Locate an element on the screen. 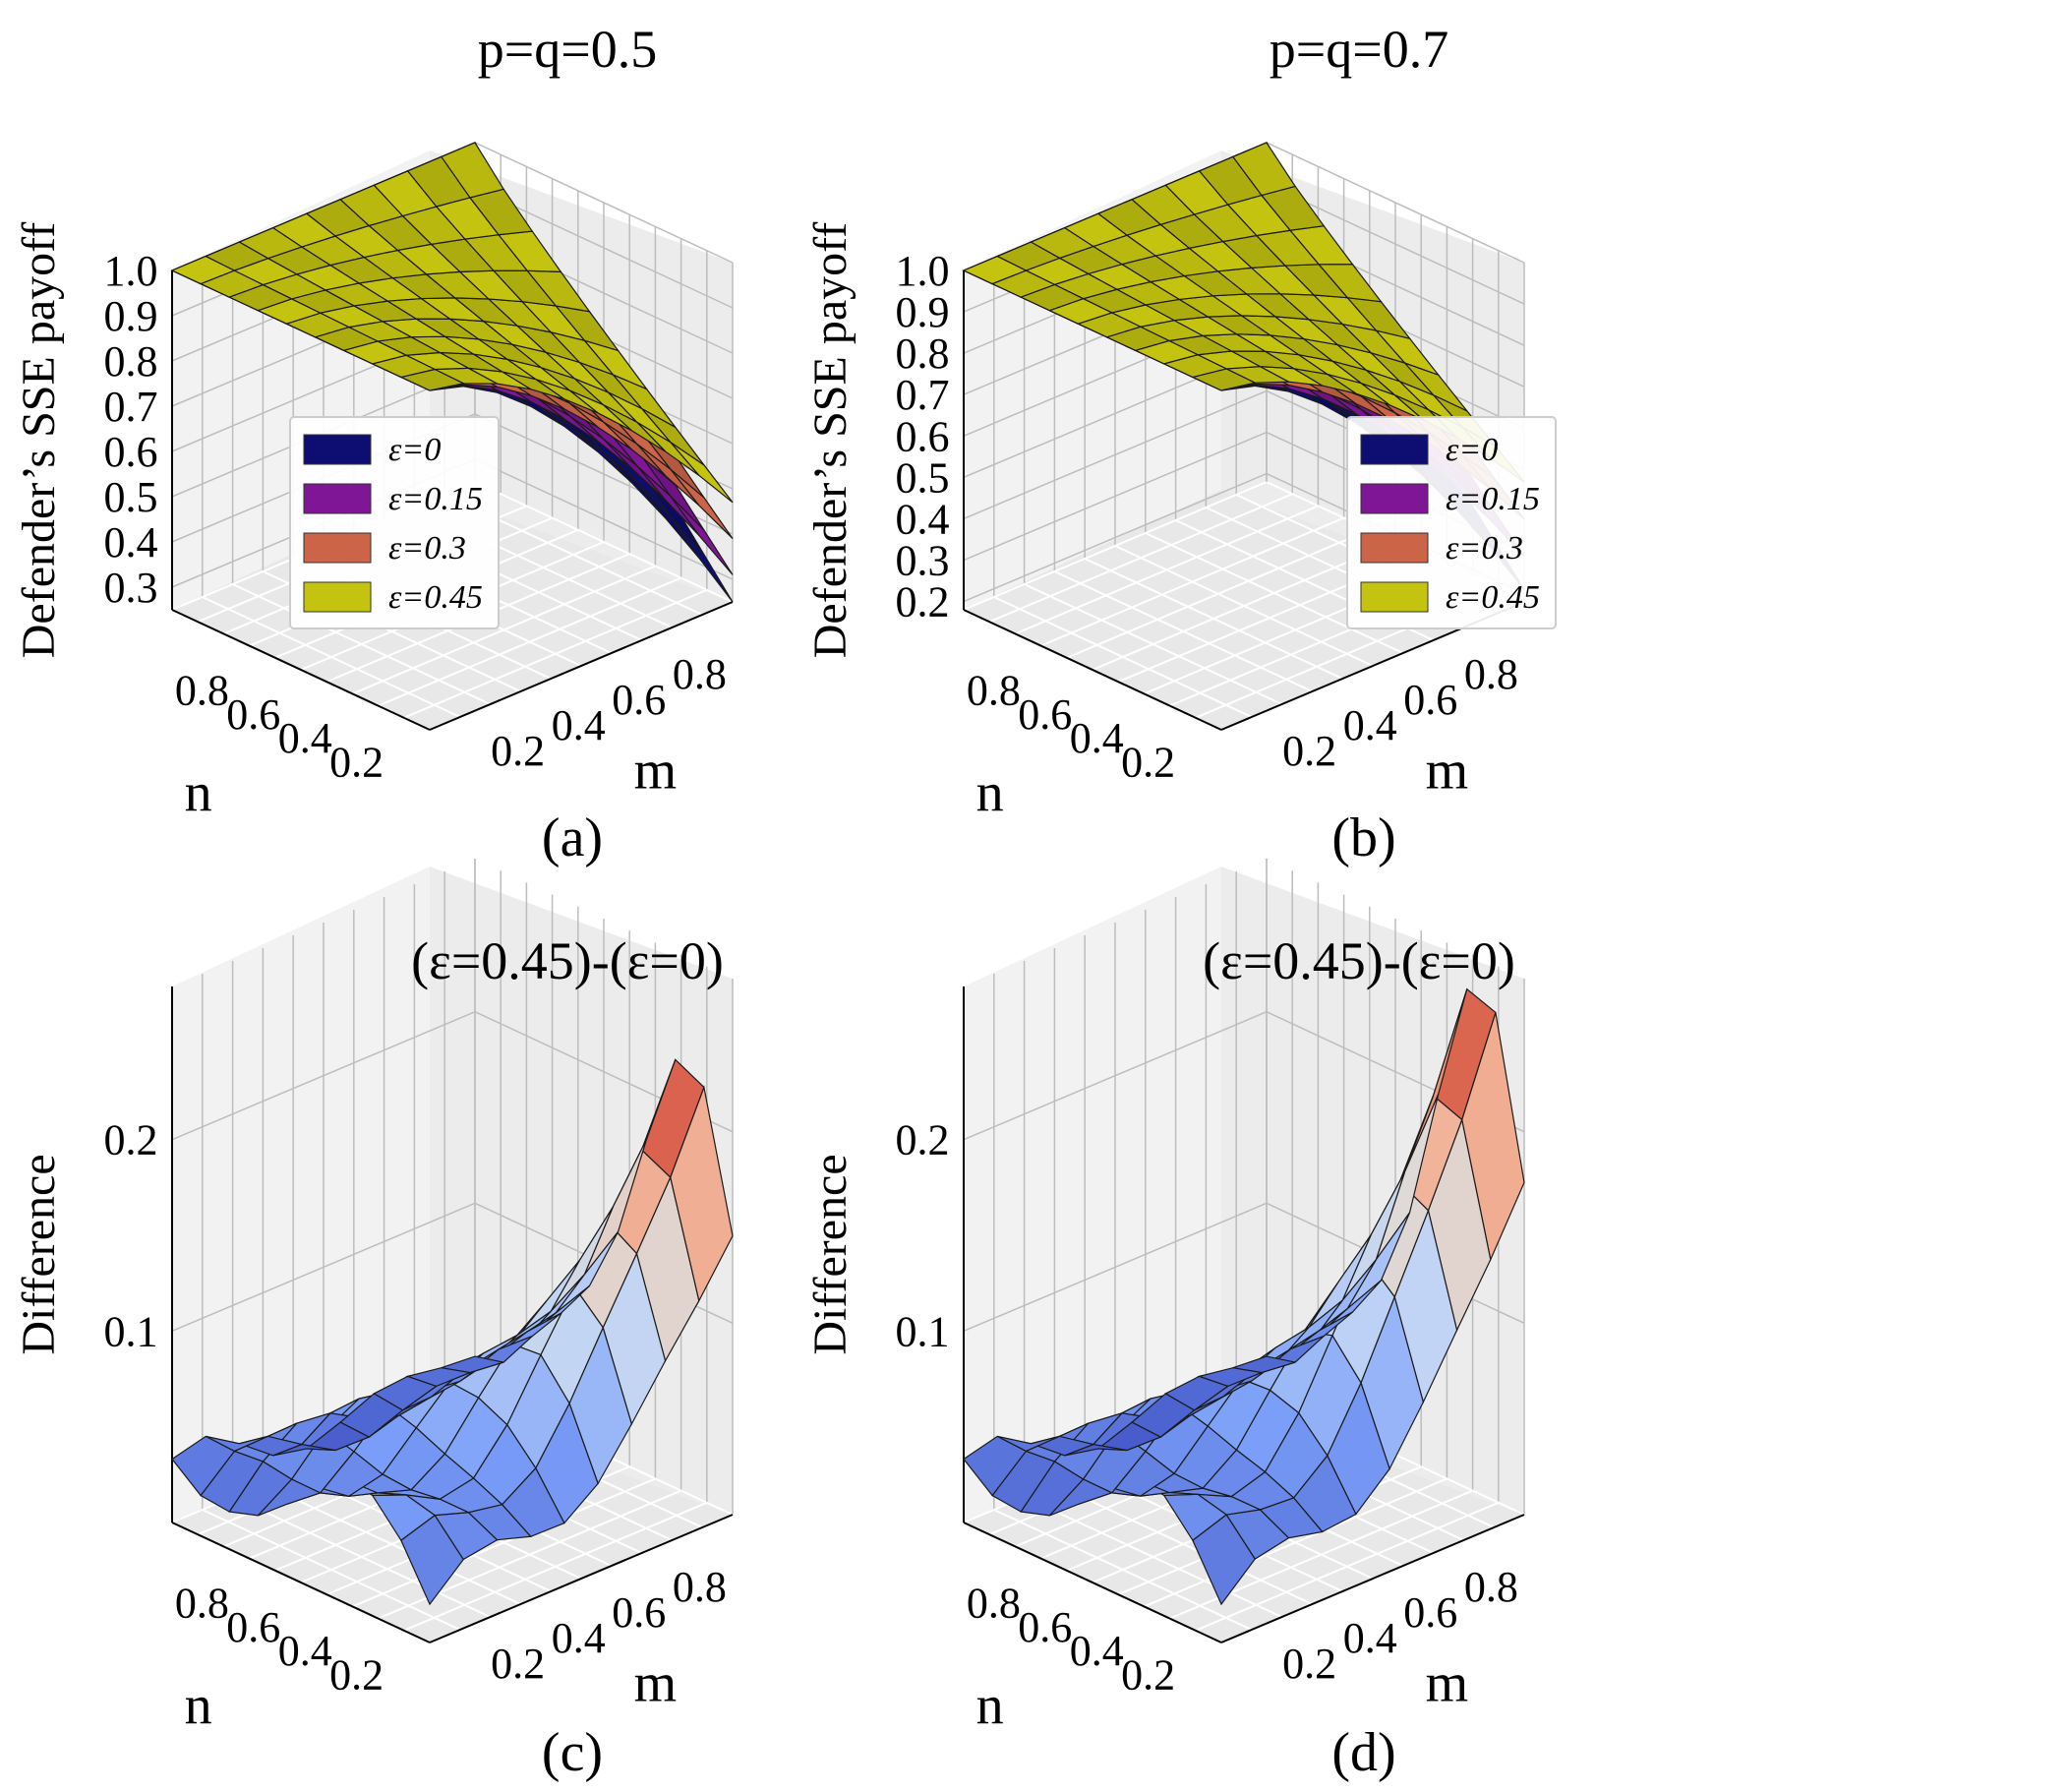  pane-gridline-horizontal is located at coordinates (452, 1075).